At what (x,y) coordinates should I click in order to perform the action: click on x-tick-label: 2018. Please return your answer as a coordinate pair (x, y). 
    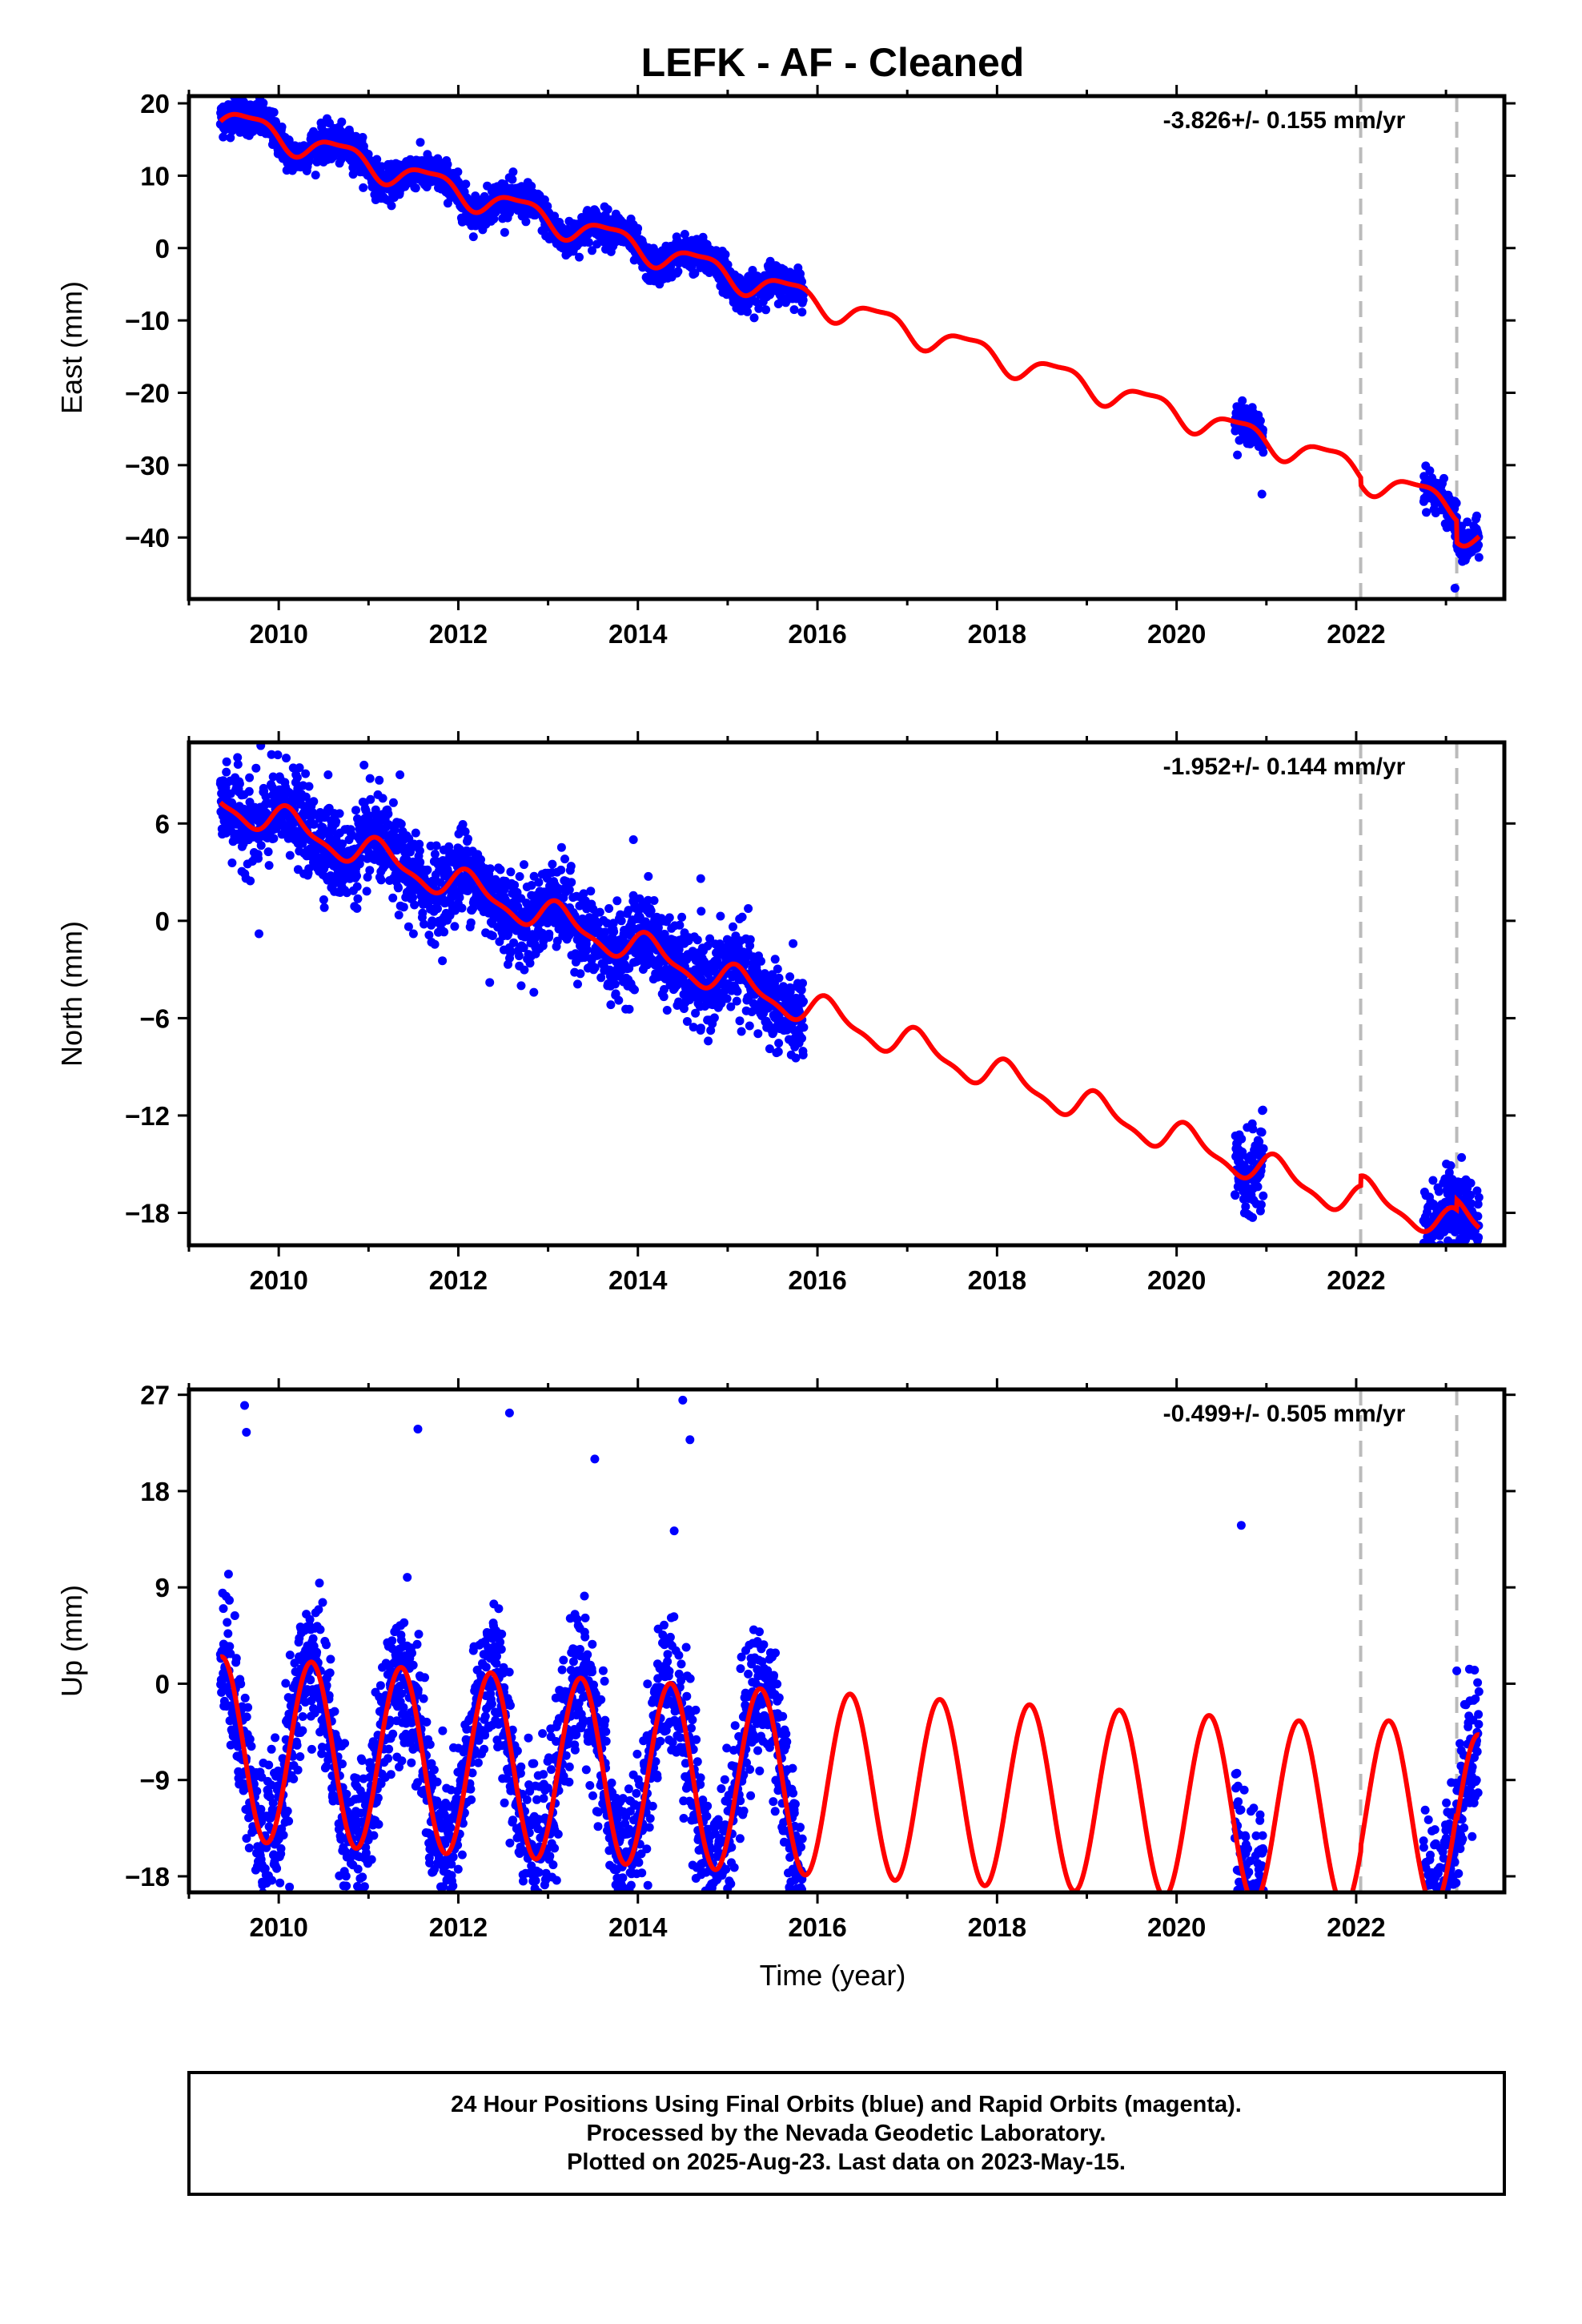
    Looking at the image, I should click on (997, 634).